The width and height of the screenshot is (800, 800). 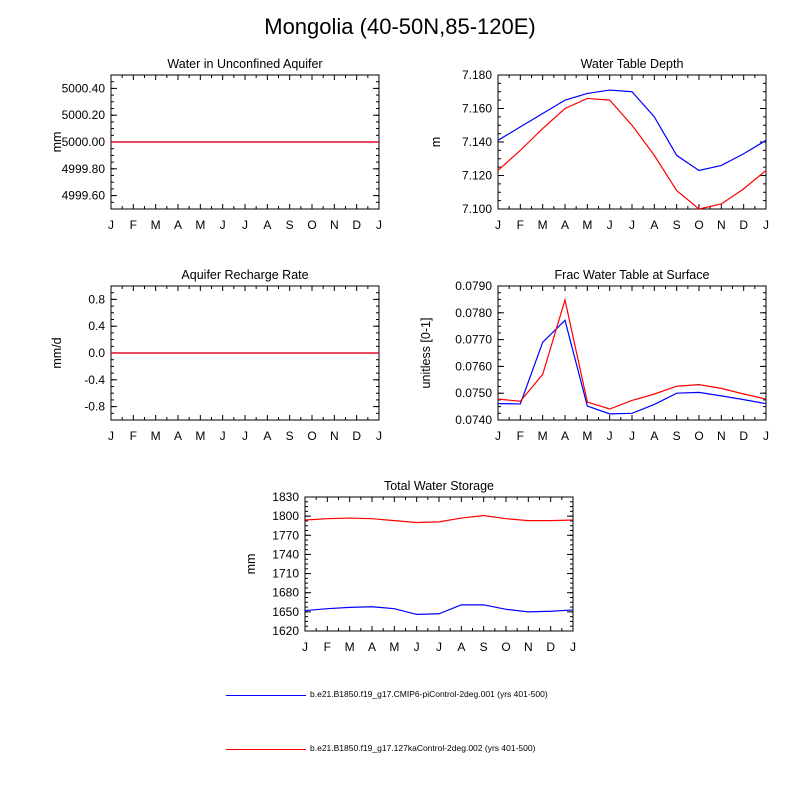 What do you see at coordinates (473, 286) in the screenshot?
I see `y-tick-label: 0.0790` at bounding box center [473, 286].